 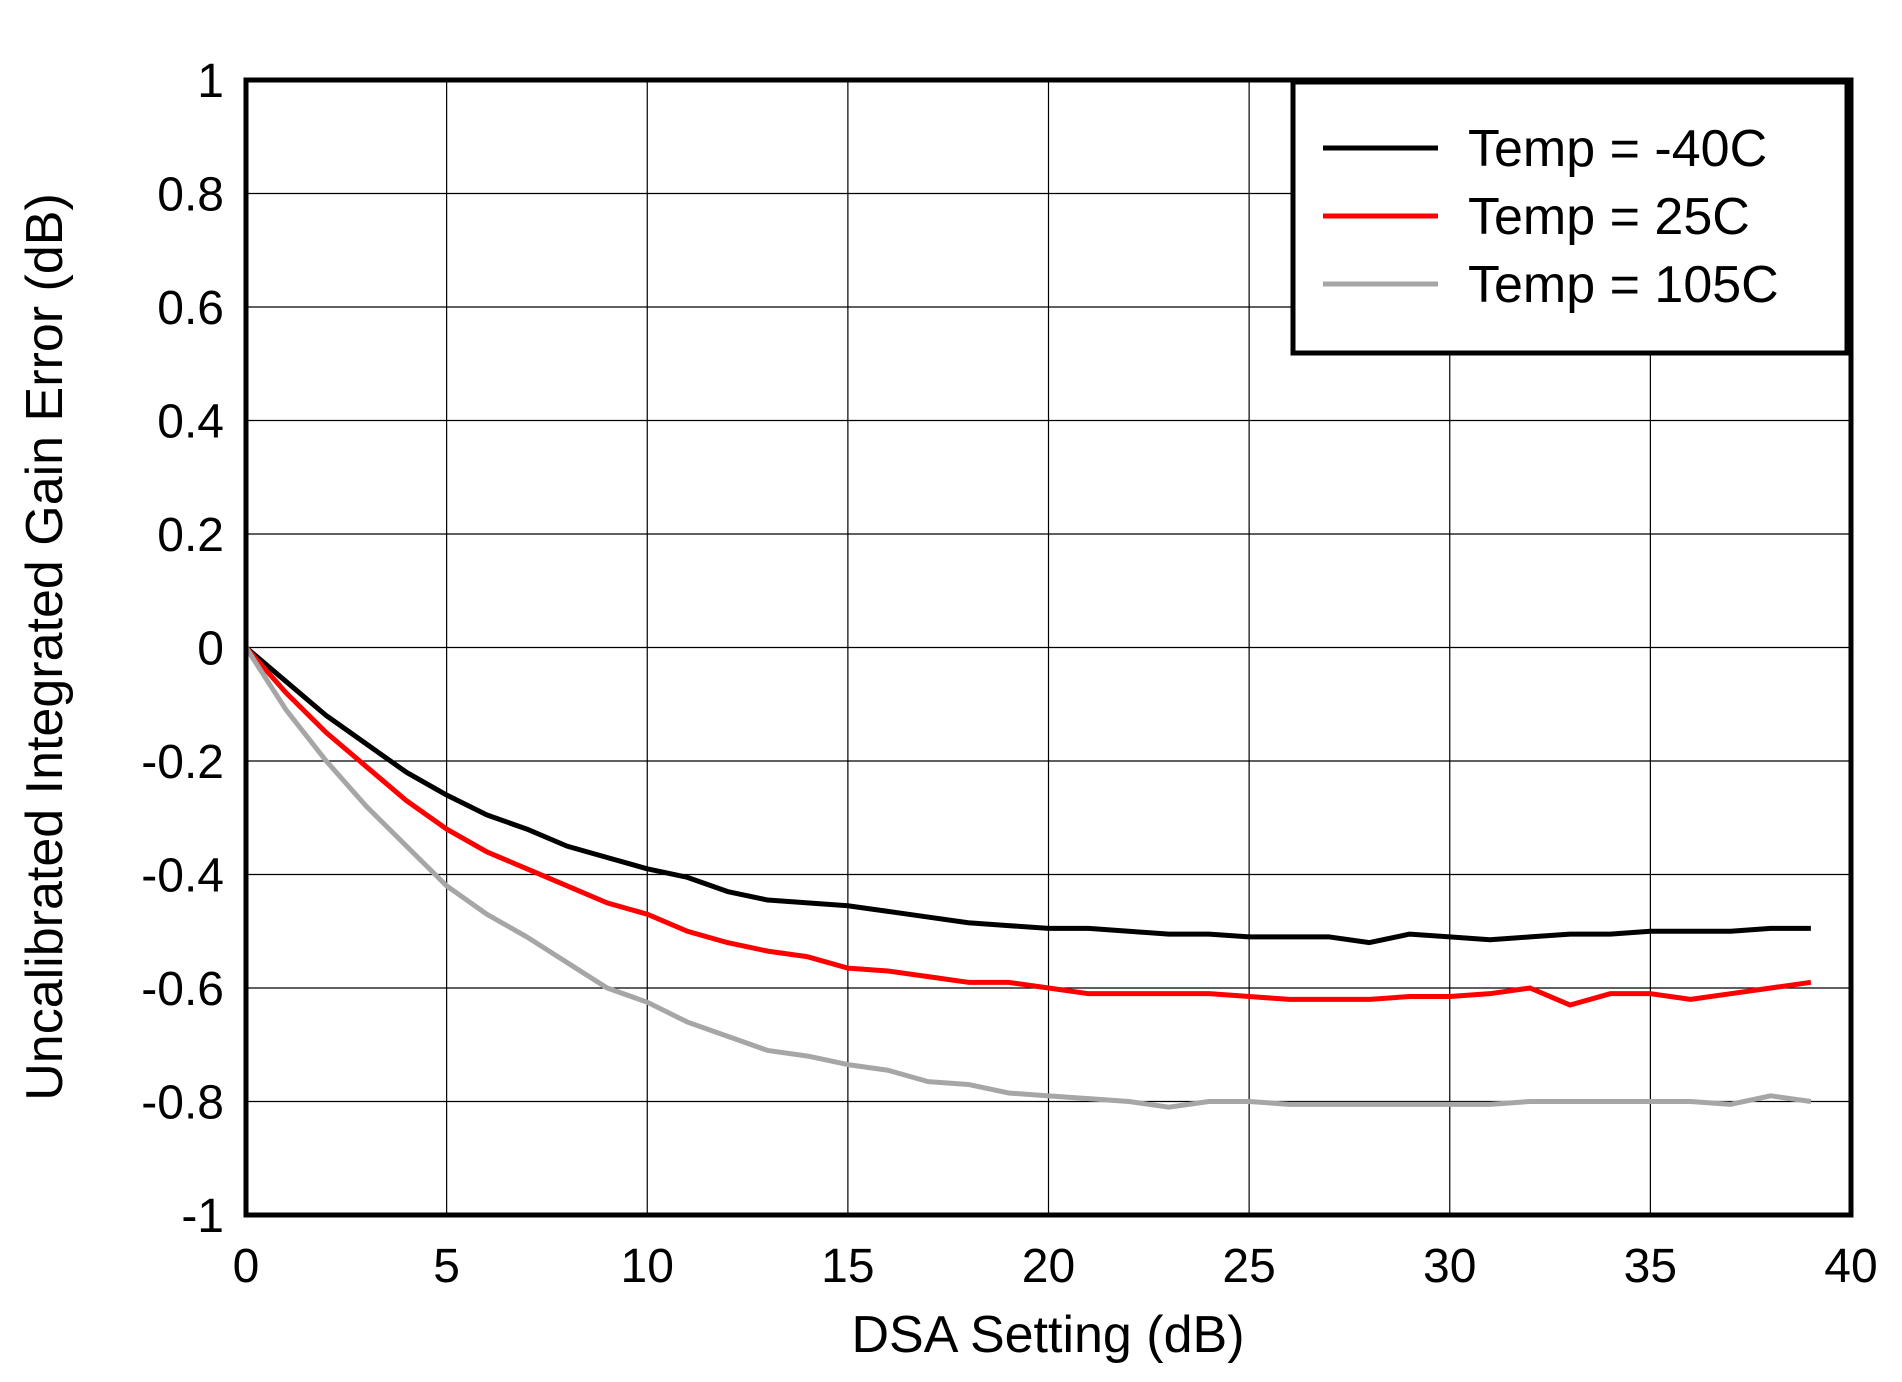 I want to click on y-tick-label: -1, so click(x=202, y=1216).